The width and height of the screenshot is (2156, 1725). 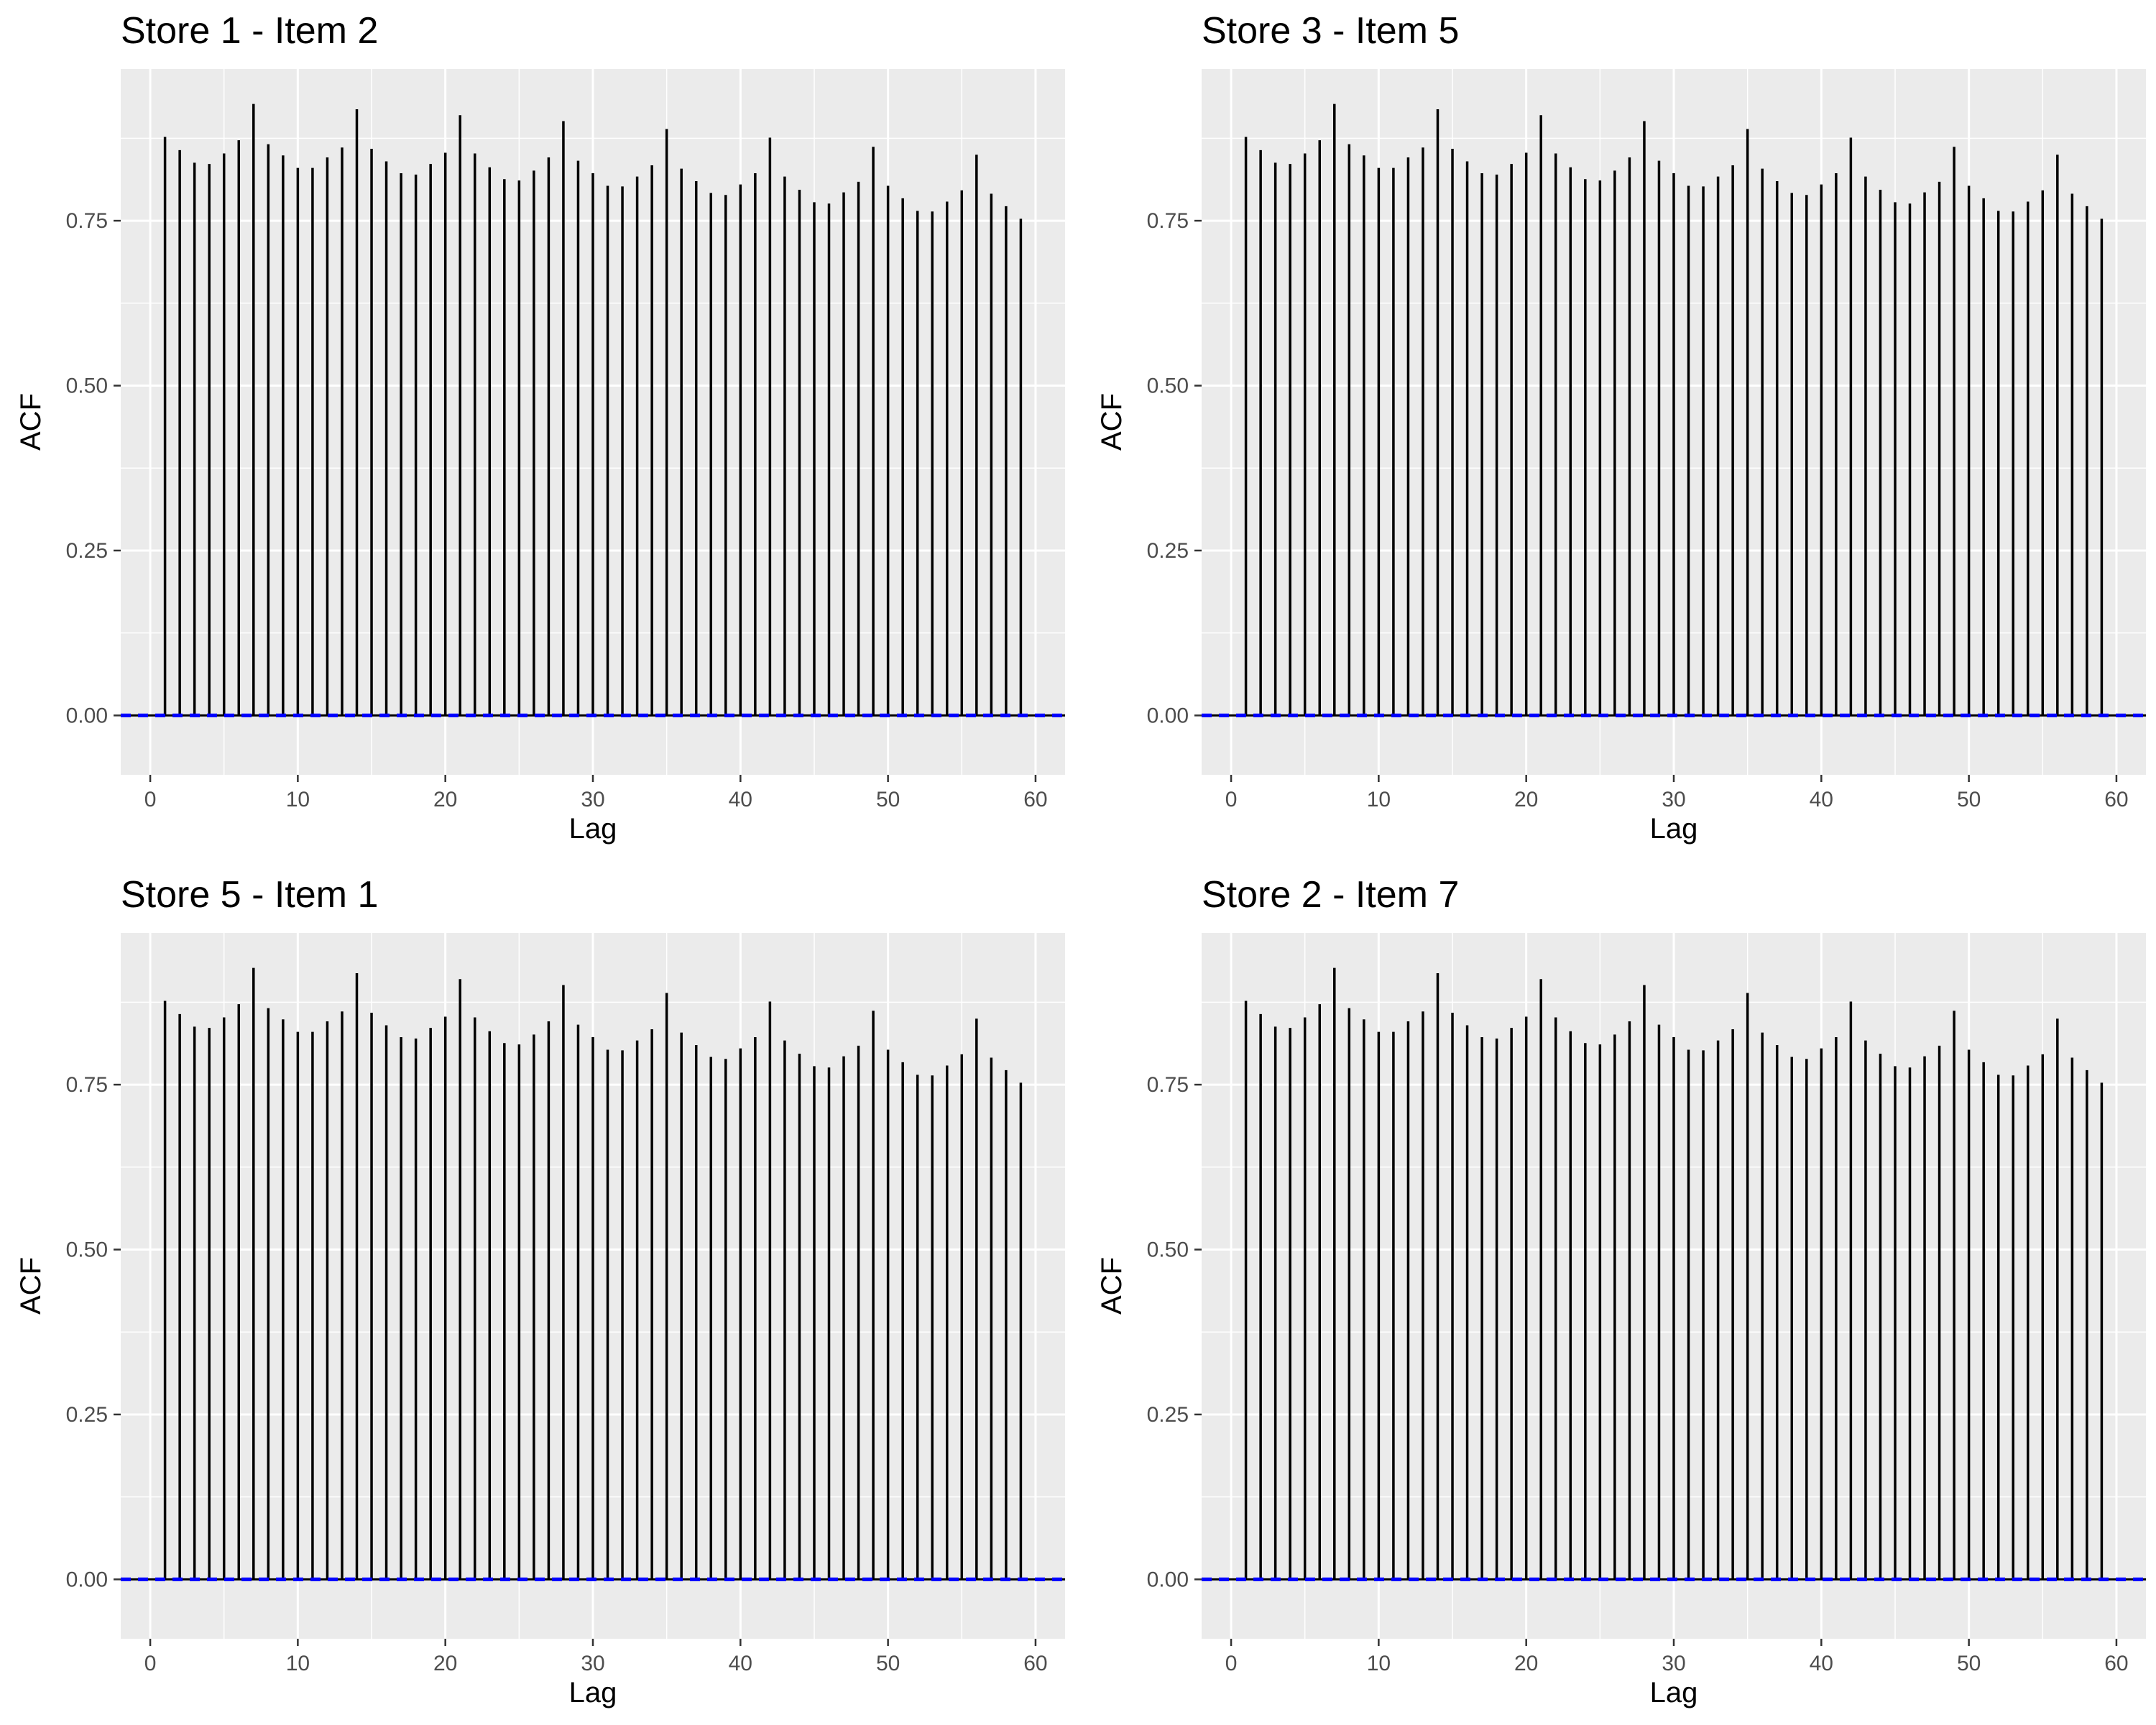 I want to click on panel-title: Store 1 - Item 2, so click(x=249, y=31).